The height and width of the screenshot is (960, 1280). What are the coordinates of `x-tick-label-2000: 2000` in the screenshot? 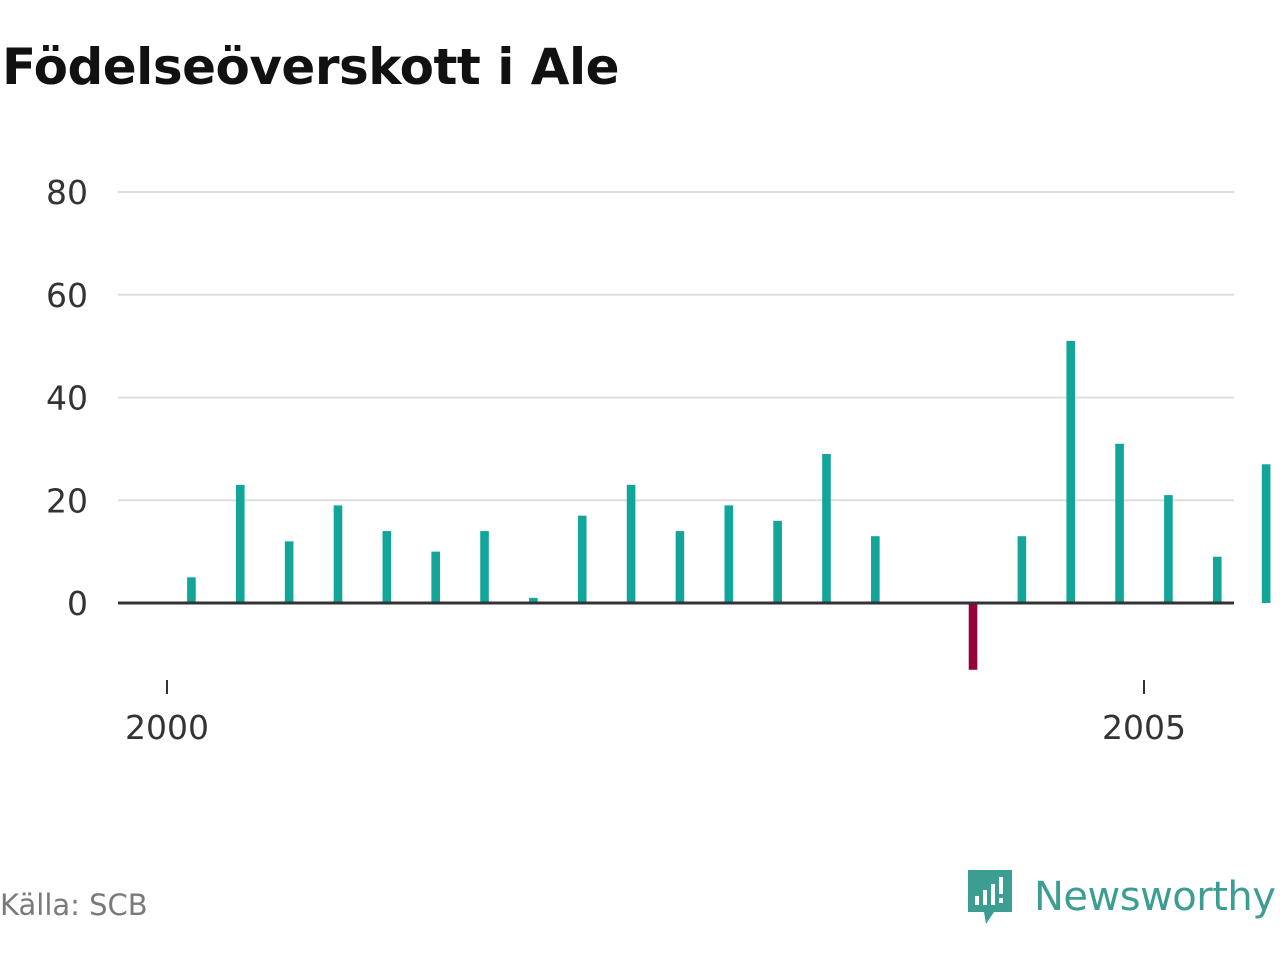 It's located at (167, 727).